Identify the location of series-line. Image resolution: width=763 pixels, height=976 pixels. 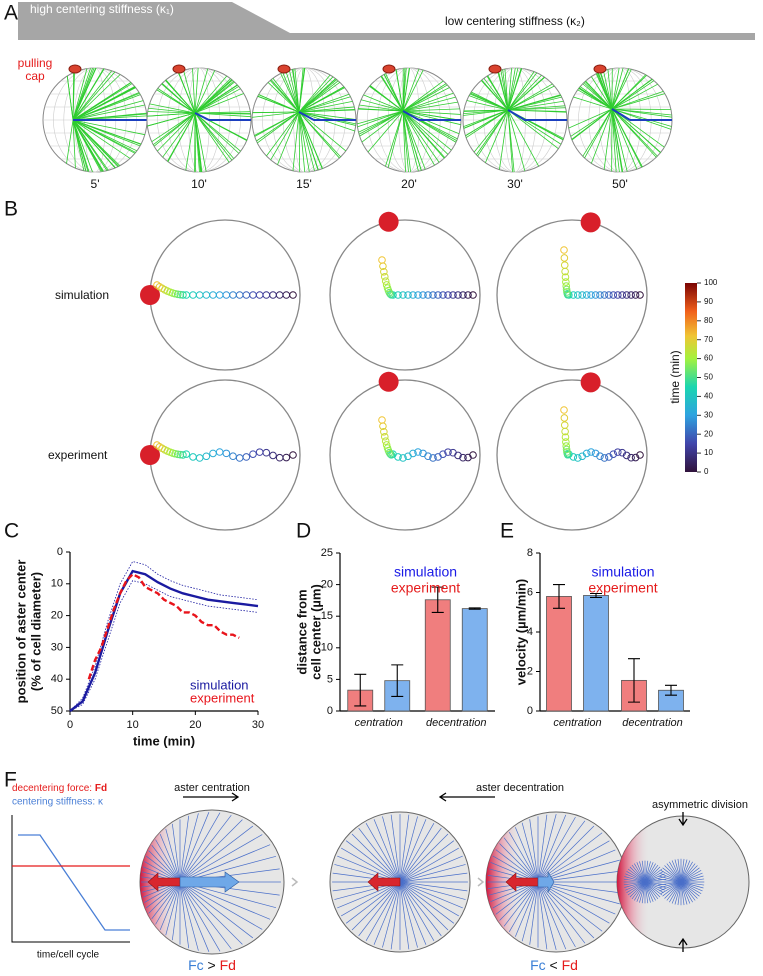
(164, 640).